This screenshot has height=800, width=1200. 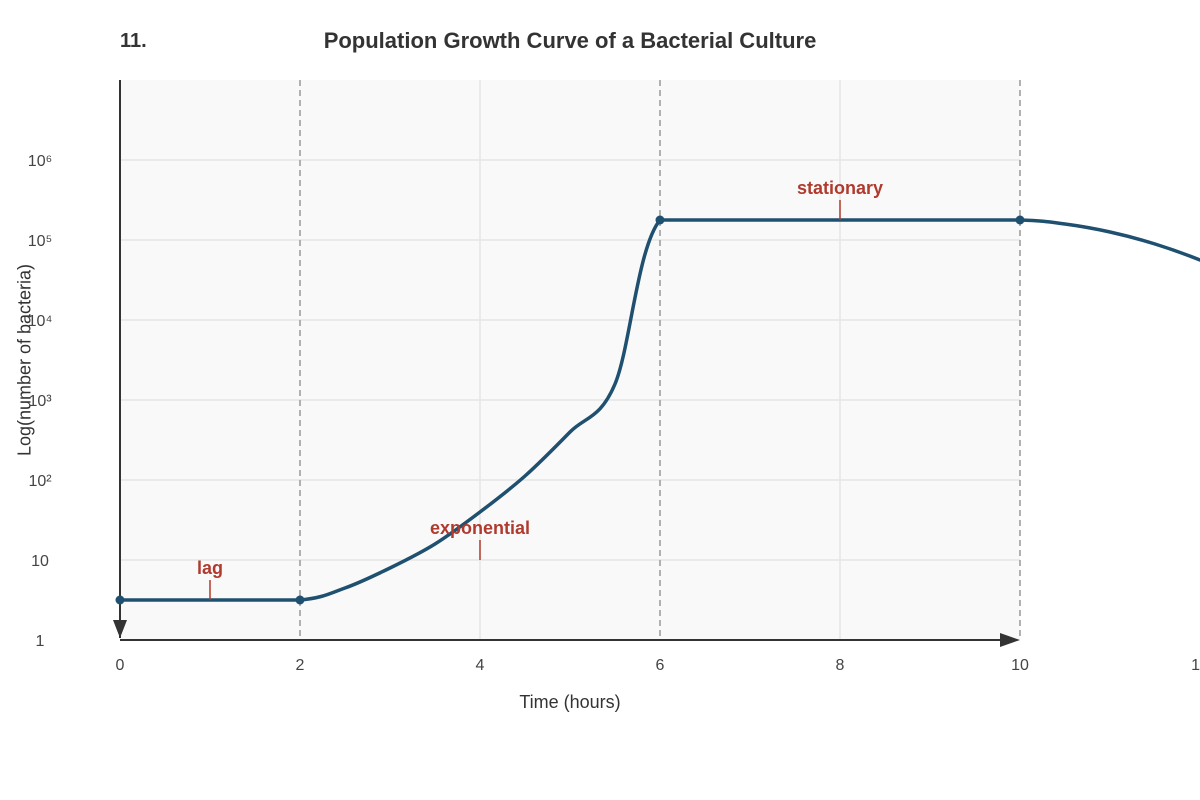 I want to click on x-tick-label: 12, so click(x=1195, y=665).